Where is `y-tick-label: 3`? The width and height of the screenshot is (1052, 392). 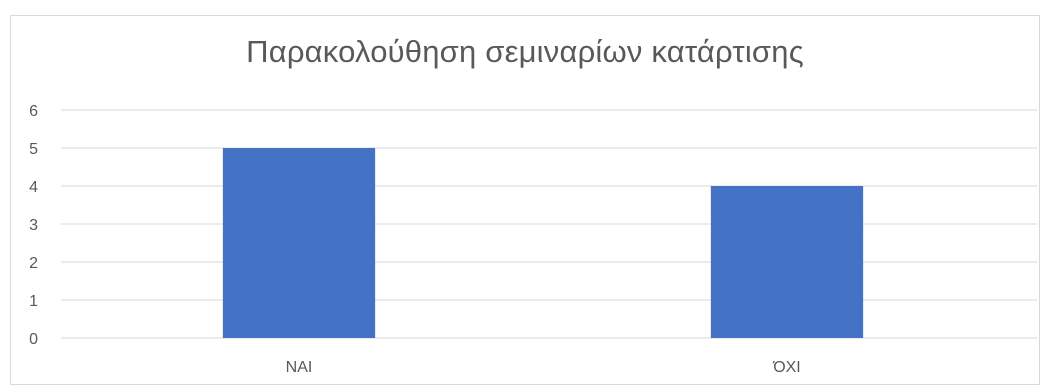
y-tick-label: 3 is located at coordinates (33, 225).